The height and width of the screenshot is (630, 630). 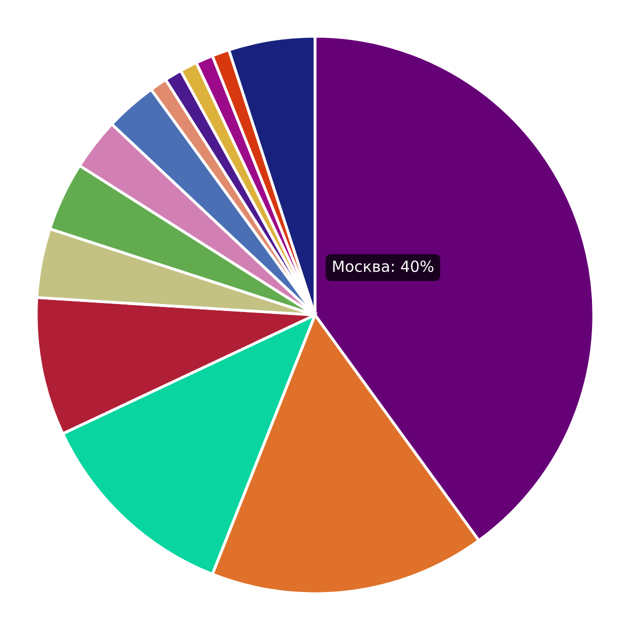 I want to click on slice-label: Москва: 40%, so click(x=383, y=266).